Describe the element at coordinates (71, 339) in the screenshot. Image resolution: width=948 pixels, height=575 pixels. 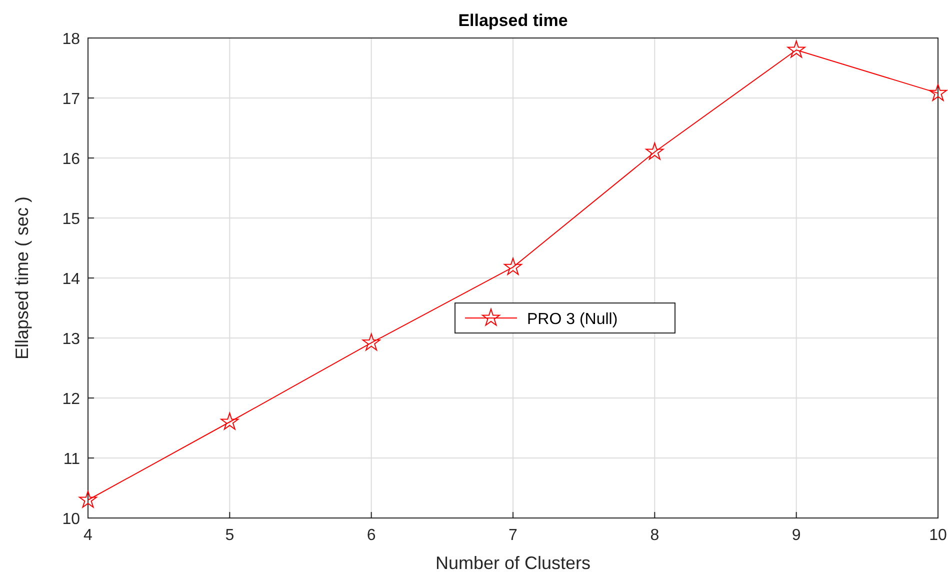
I see `y-tick-label: 13` at that location.